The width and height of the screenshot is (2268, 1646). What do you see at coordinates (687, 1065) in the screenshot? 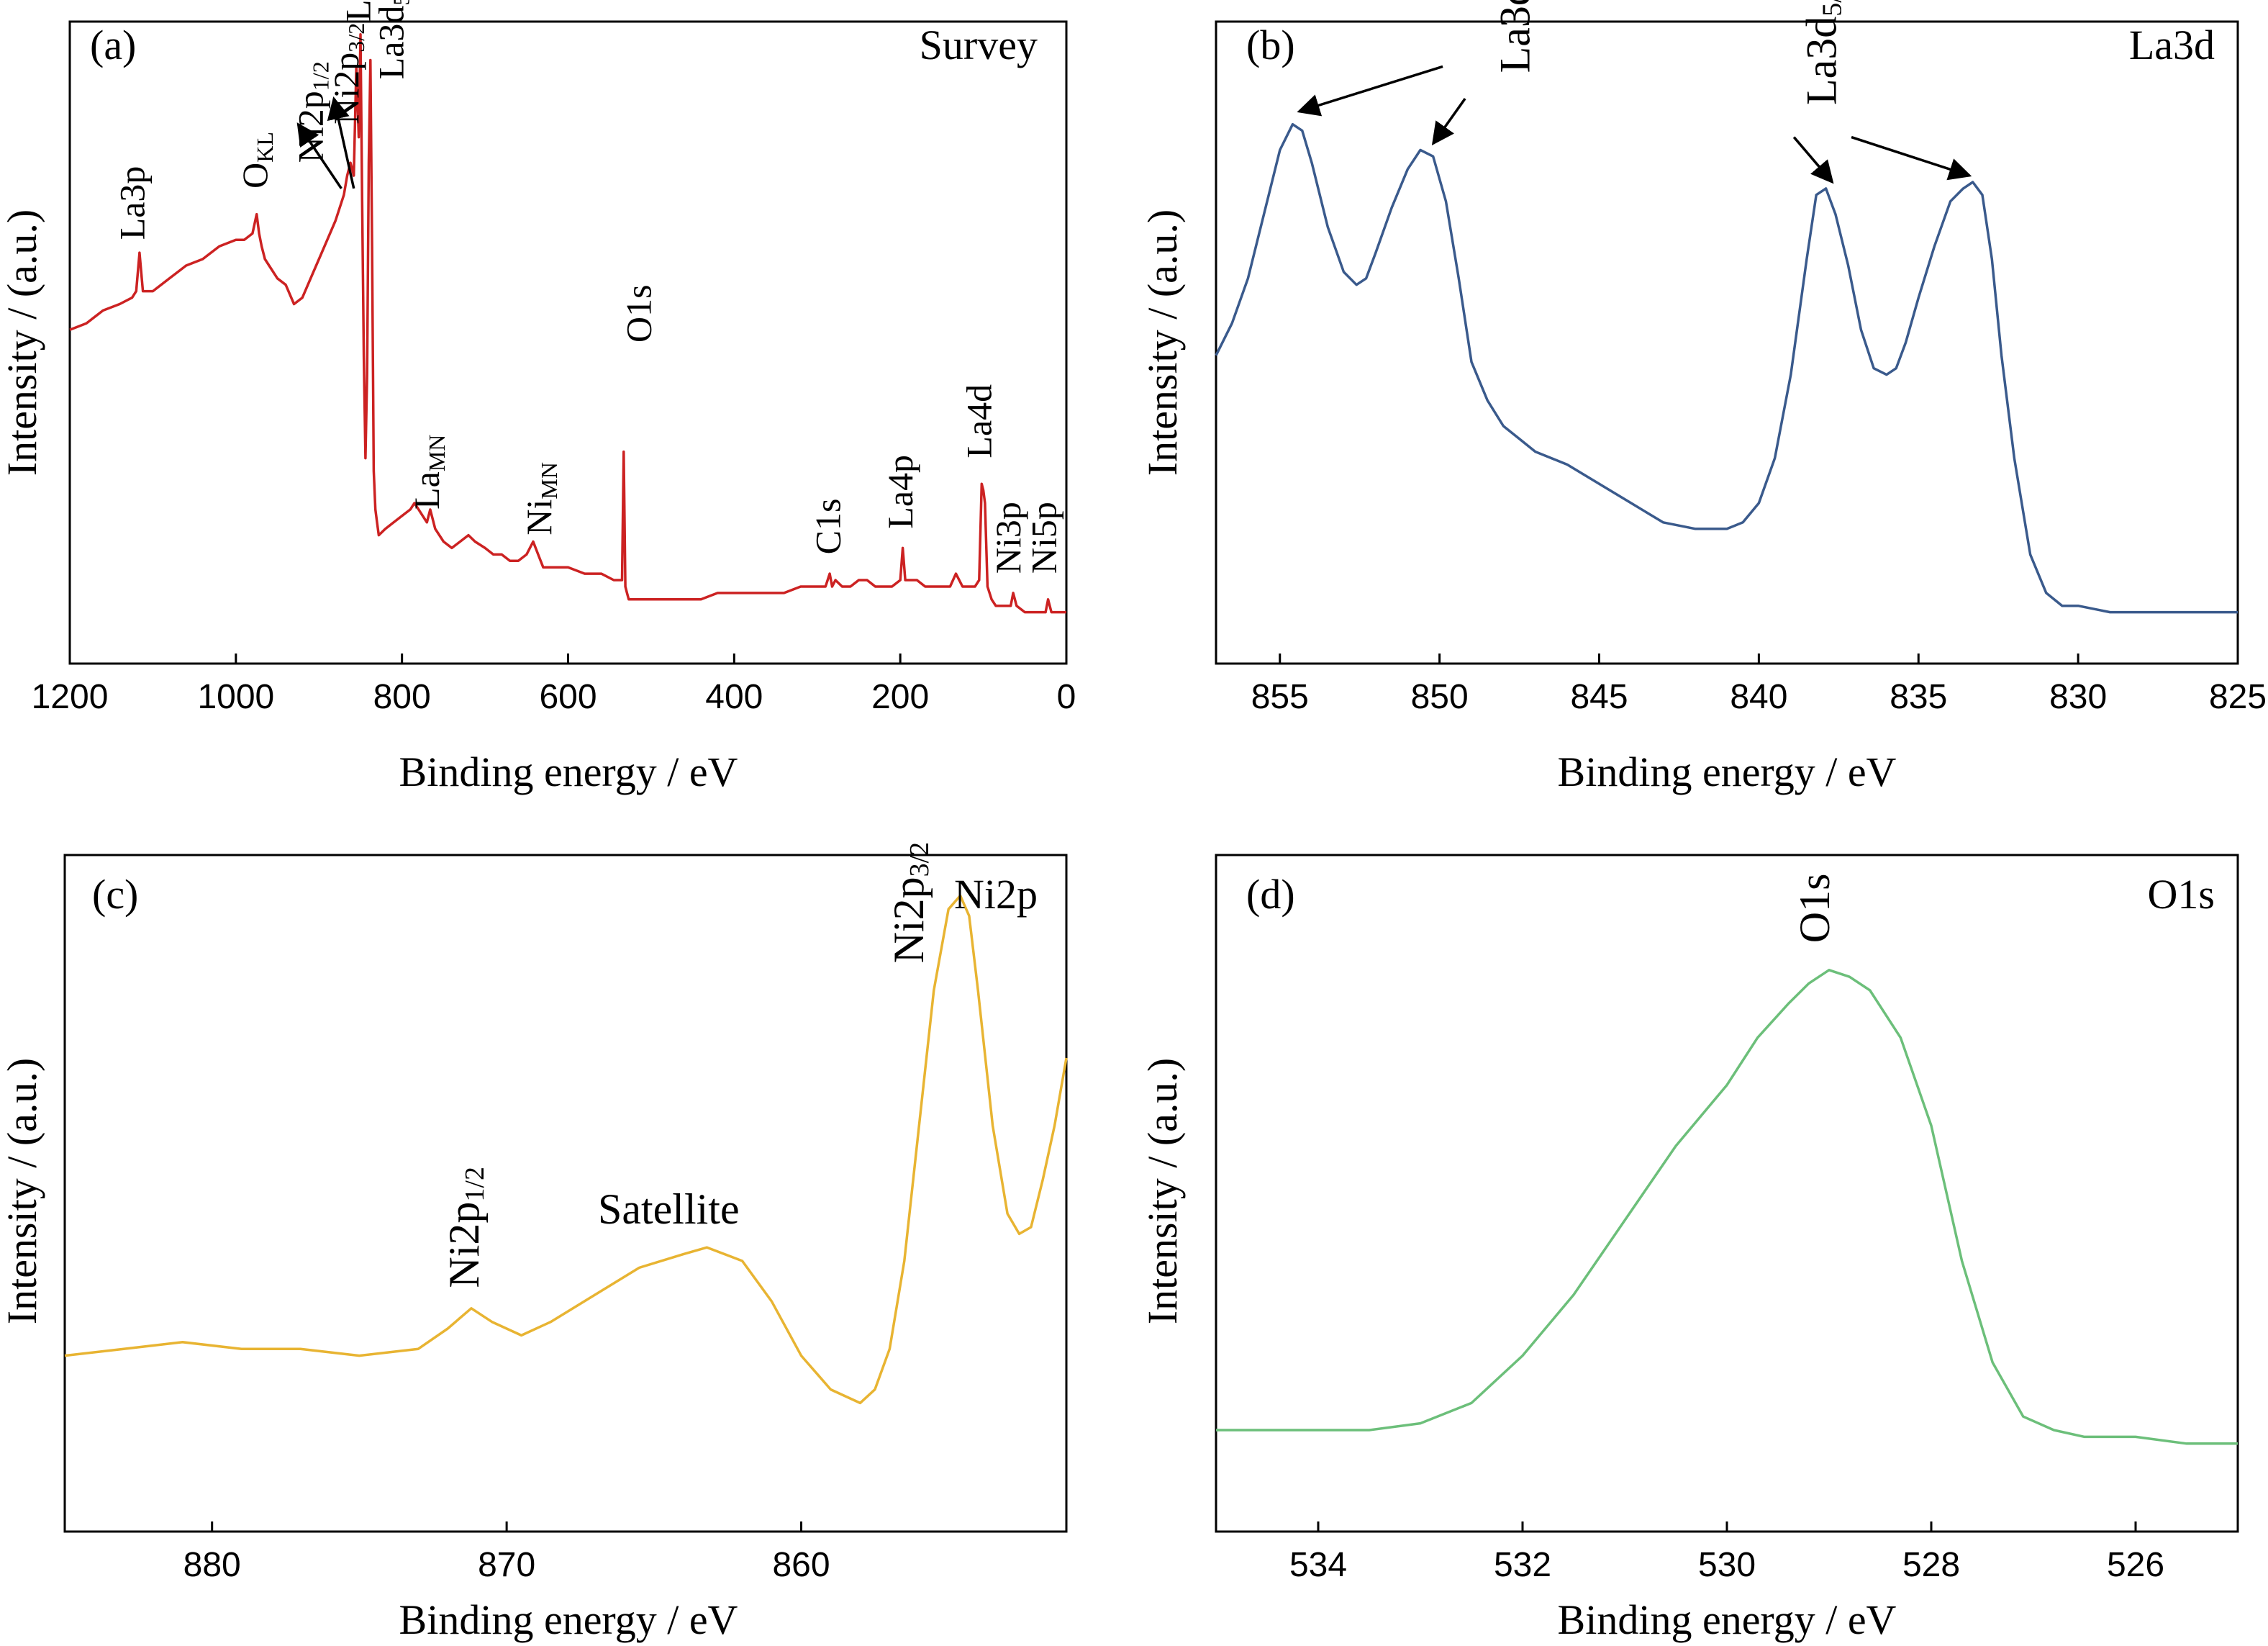
I see `peak-annotations: Ni2p1/2 Satellite Ni2p3/2` at bounding box center [687, 1065].